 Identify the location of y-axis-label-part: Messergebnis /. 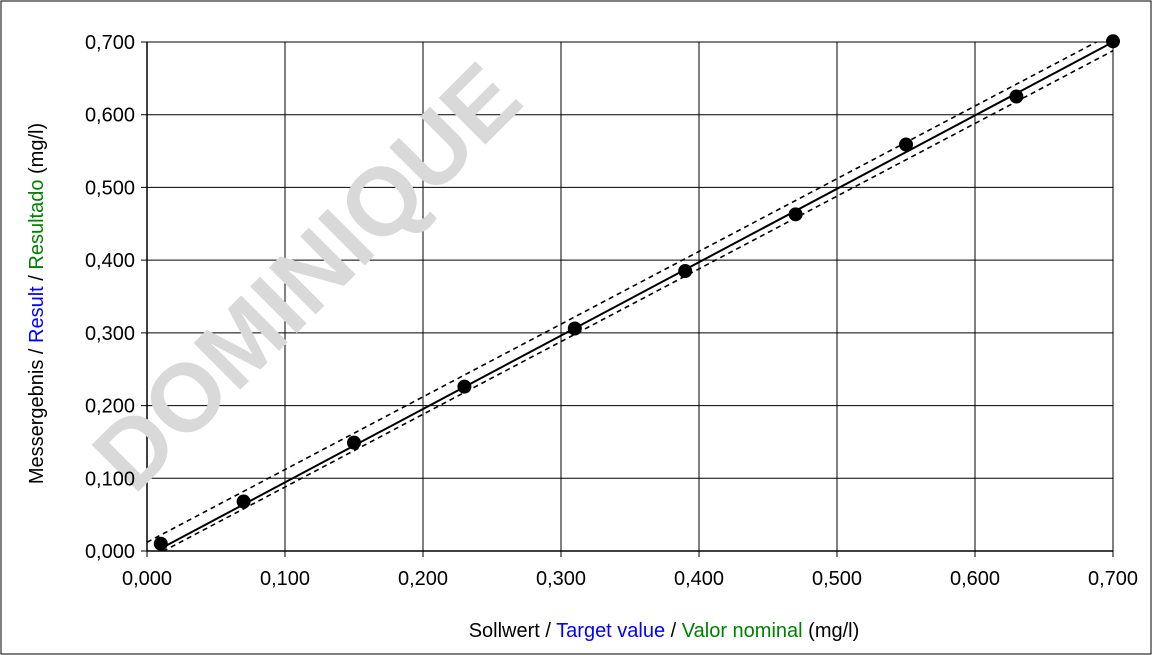
(37, 413).